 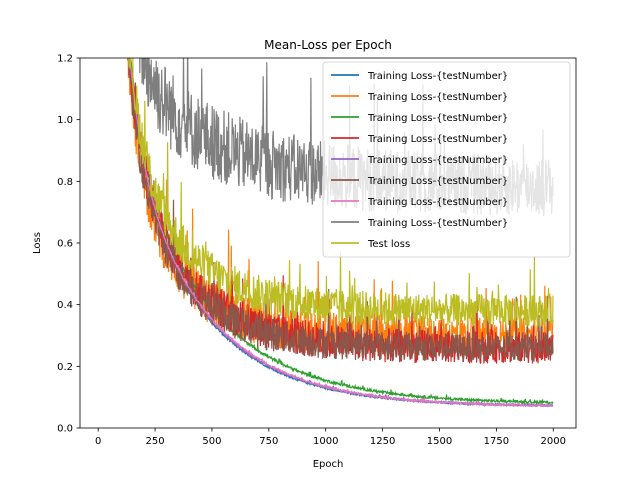 I want to click on x-tick-label: 1750, so click(x=496, y=441).